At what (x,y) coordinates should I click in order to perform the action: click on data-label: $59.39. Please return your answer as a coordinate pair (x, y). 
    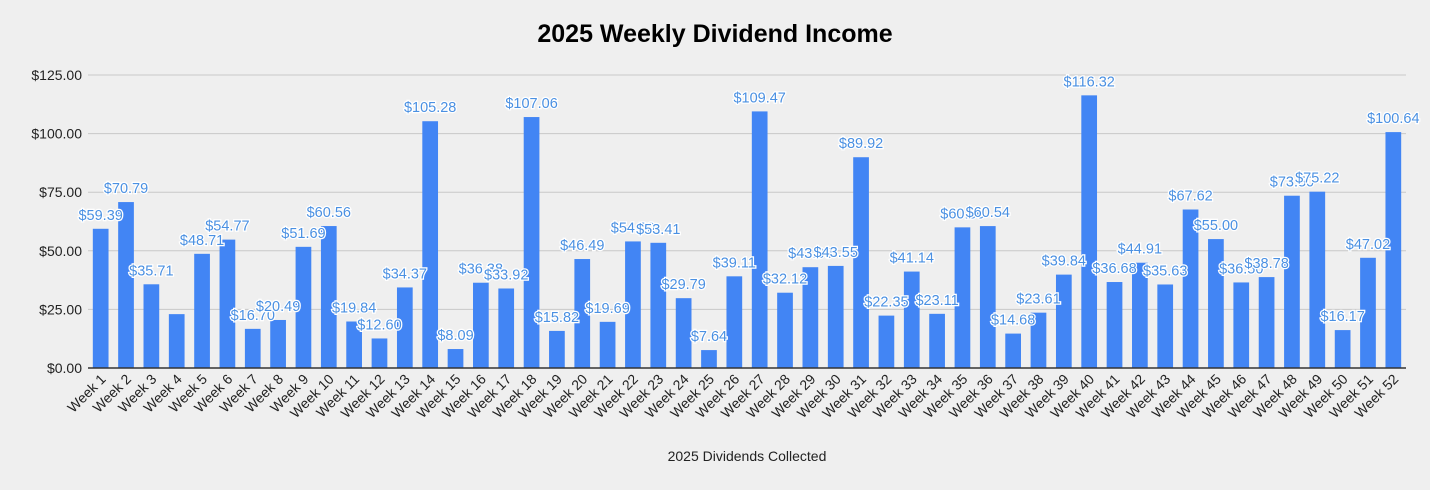
    Looking at the image, I should click on (100, 216).